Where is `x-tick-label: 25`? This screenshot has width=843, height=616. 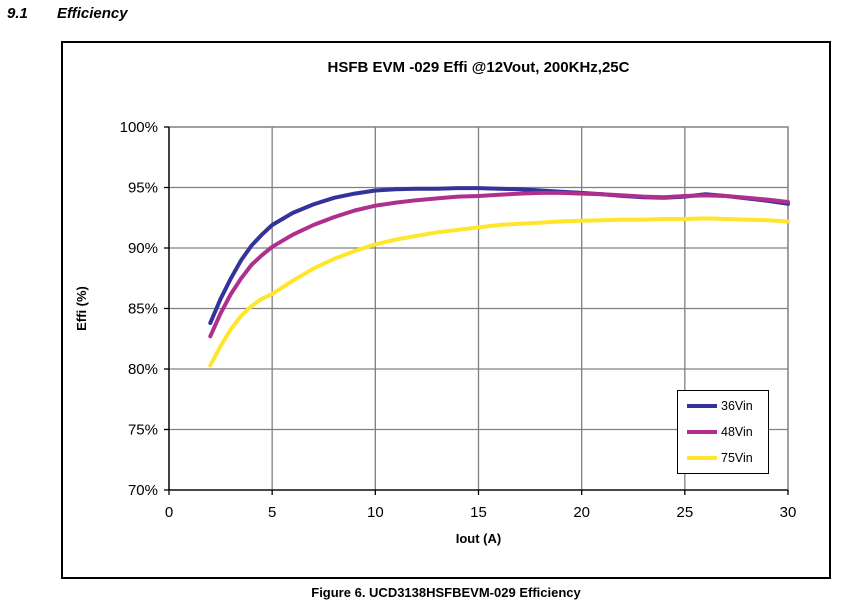
x-tick-label: 25 is located at coordinates (684, 512).